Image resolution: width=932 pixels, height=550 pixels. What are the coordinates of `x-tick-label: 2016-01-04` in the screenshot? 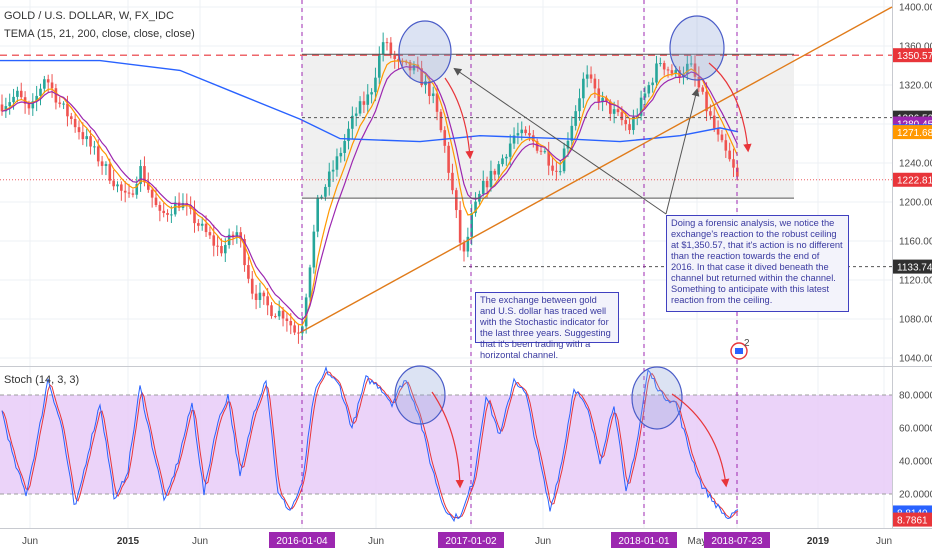 It's located at (302, 541).